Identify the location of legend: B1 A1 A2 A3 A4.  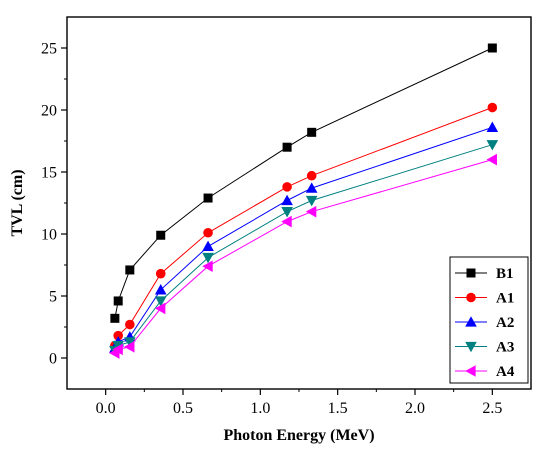
(489, 320).